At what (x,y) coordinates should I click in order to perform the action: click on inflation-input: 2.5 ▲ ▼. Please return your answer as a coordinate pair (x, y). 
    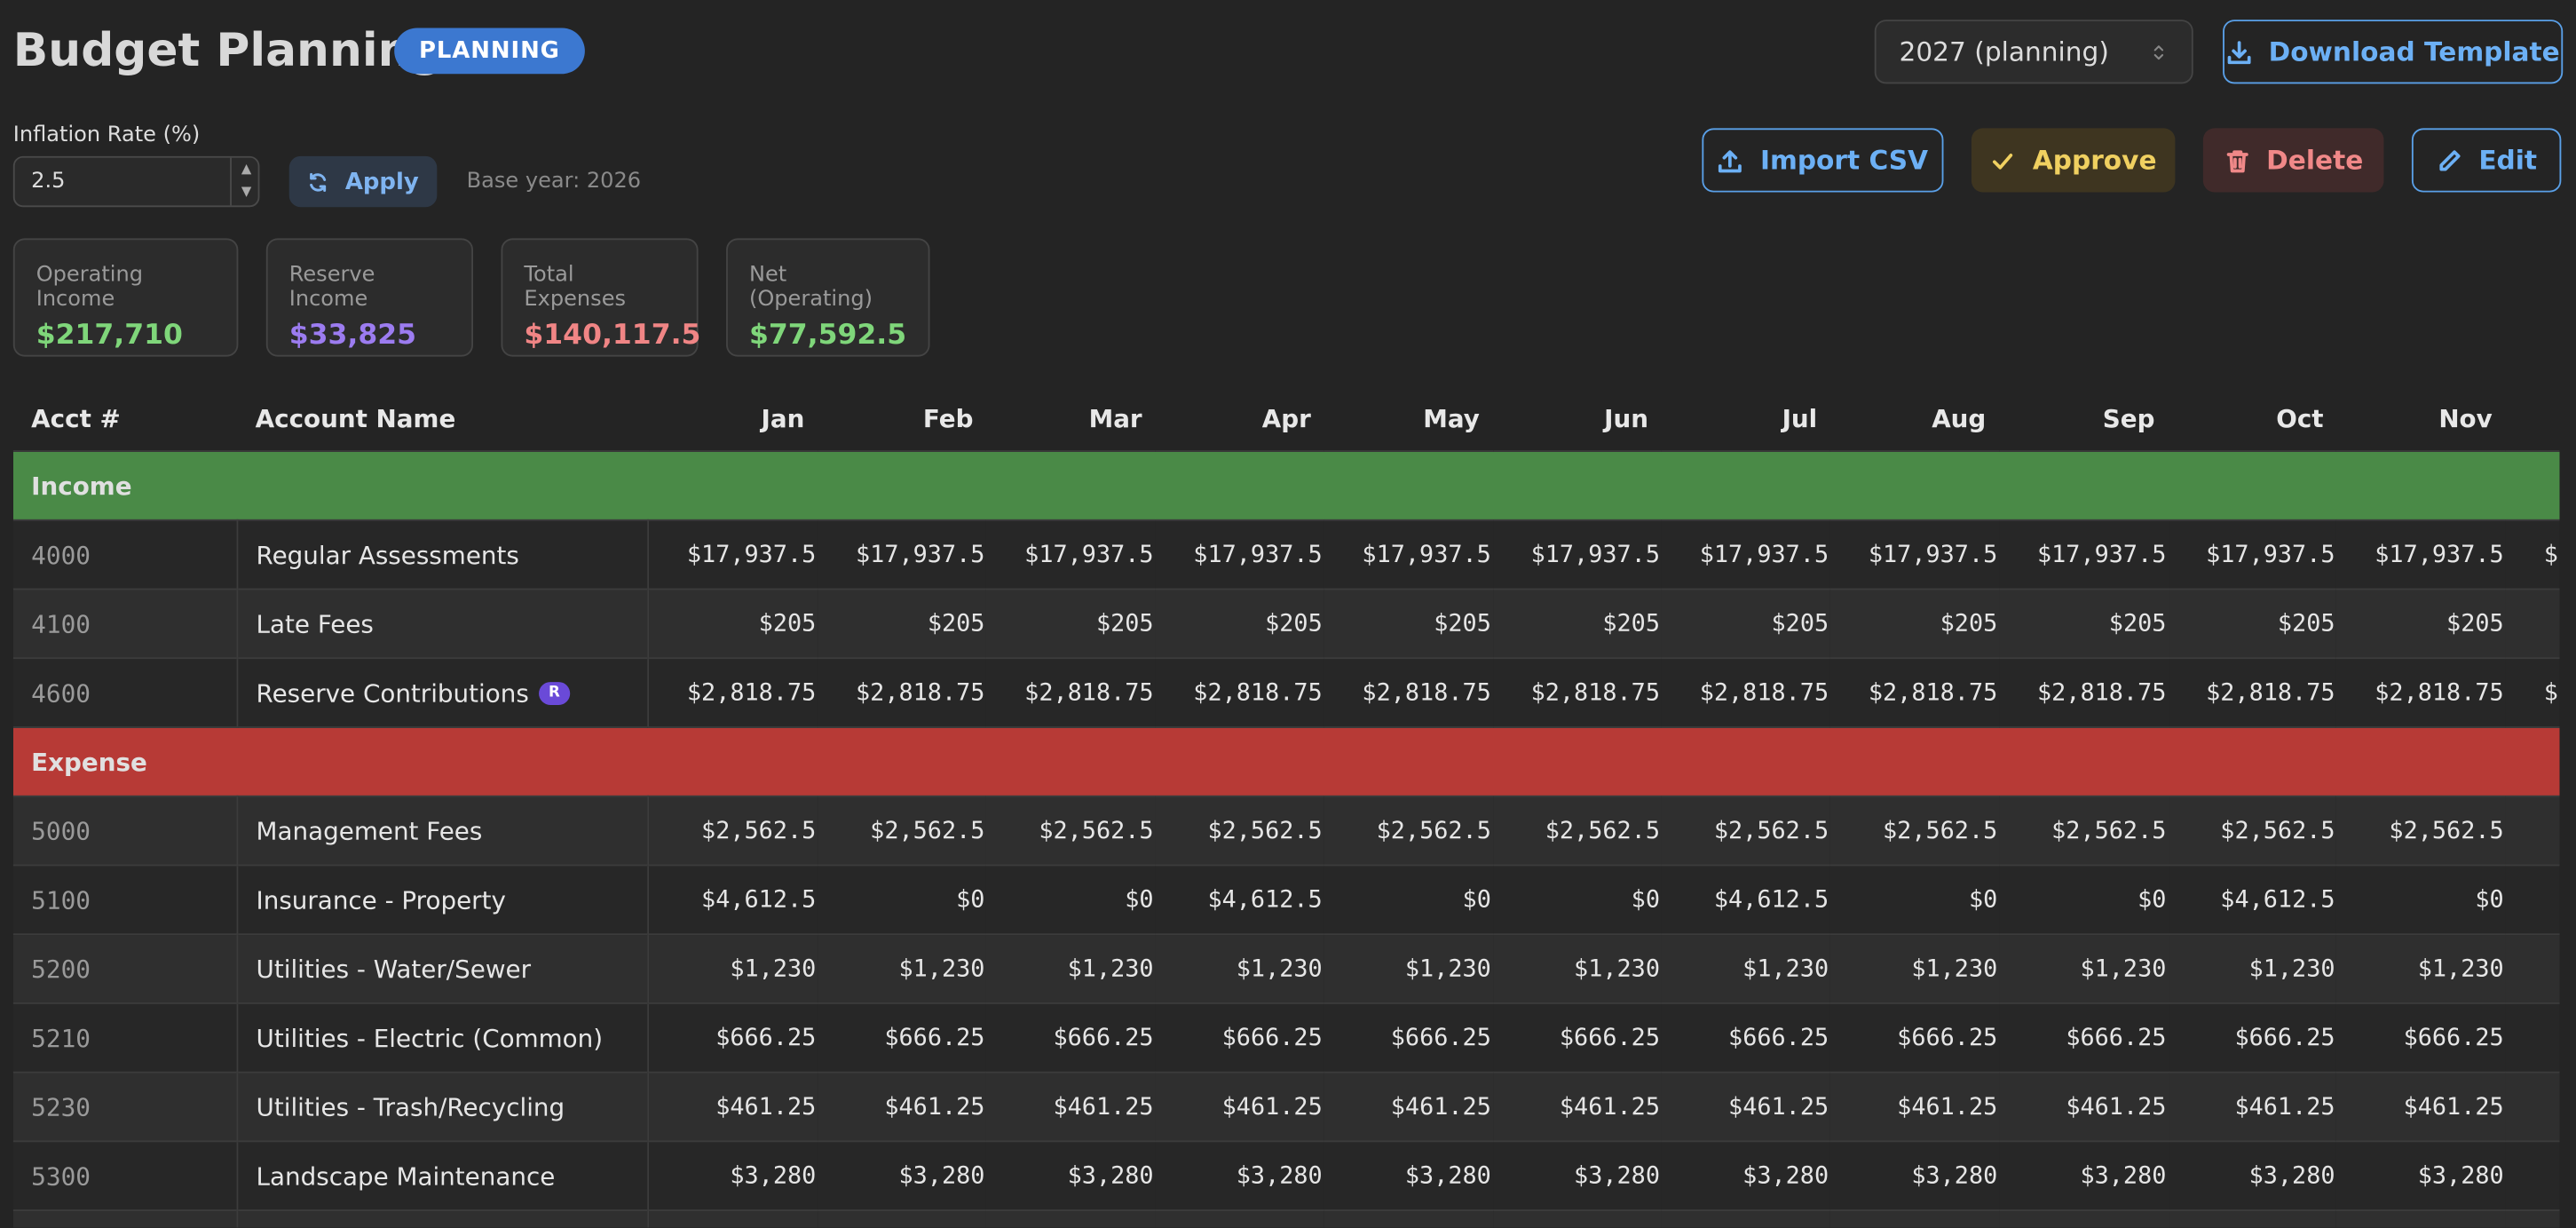
    Looking at the image, I should click on (136, 181).